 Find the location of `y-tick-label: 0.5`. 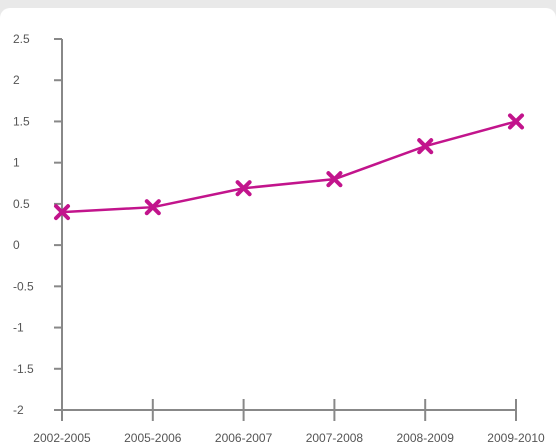

y-tick-label: 0.5 is located at coordinates (21, 204).